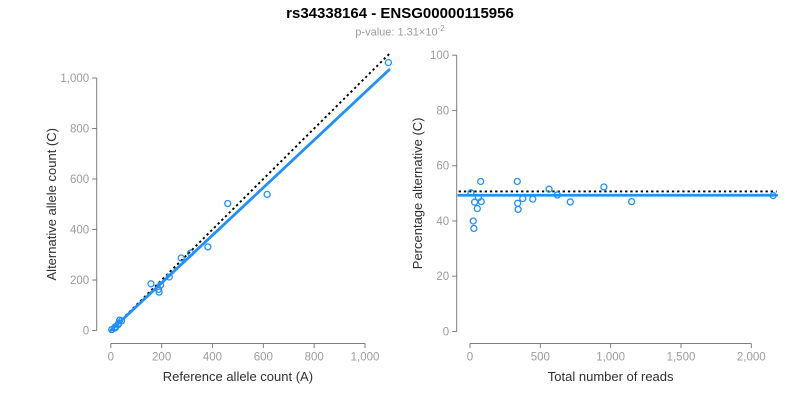  I want to click on p-value-exponent: -2, so click(441, 28).